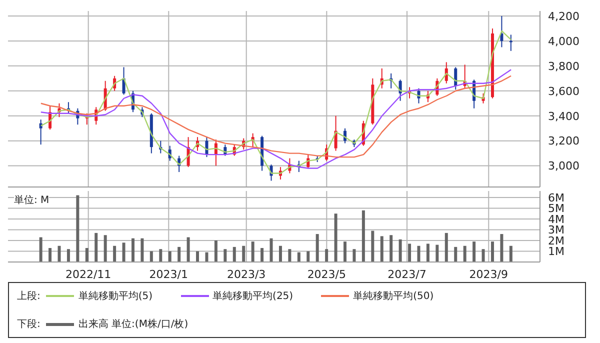 The width and height of the screenshot is (600, 343). I want to click on y-tick-label: 3M, so click(556, 230).